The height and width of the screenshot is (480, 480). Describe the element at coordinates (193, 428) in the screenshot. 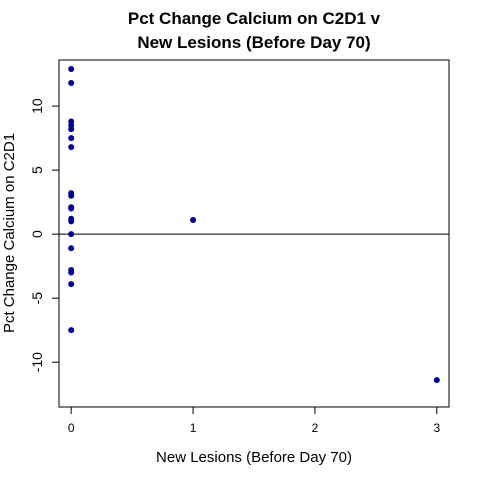

I see `x-tick-label: 1` at that location.